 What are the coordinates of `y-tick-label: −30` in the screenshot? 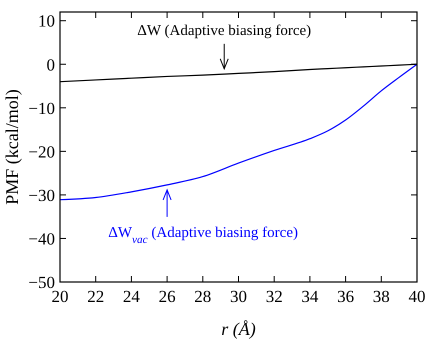 It's located at (41, 195).